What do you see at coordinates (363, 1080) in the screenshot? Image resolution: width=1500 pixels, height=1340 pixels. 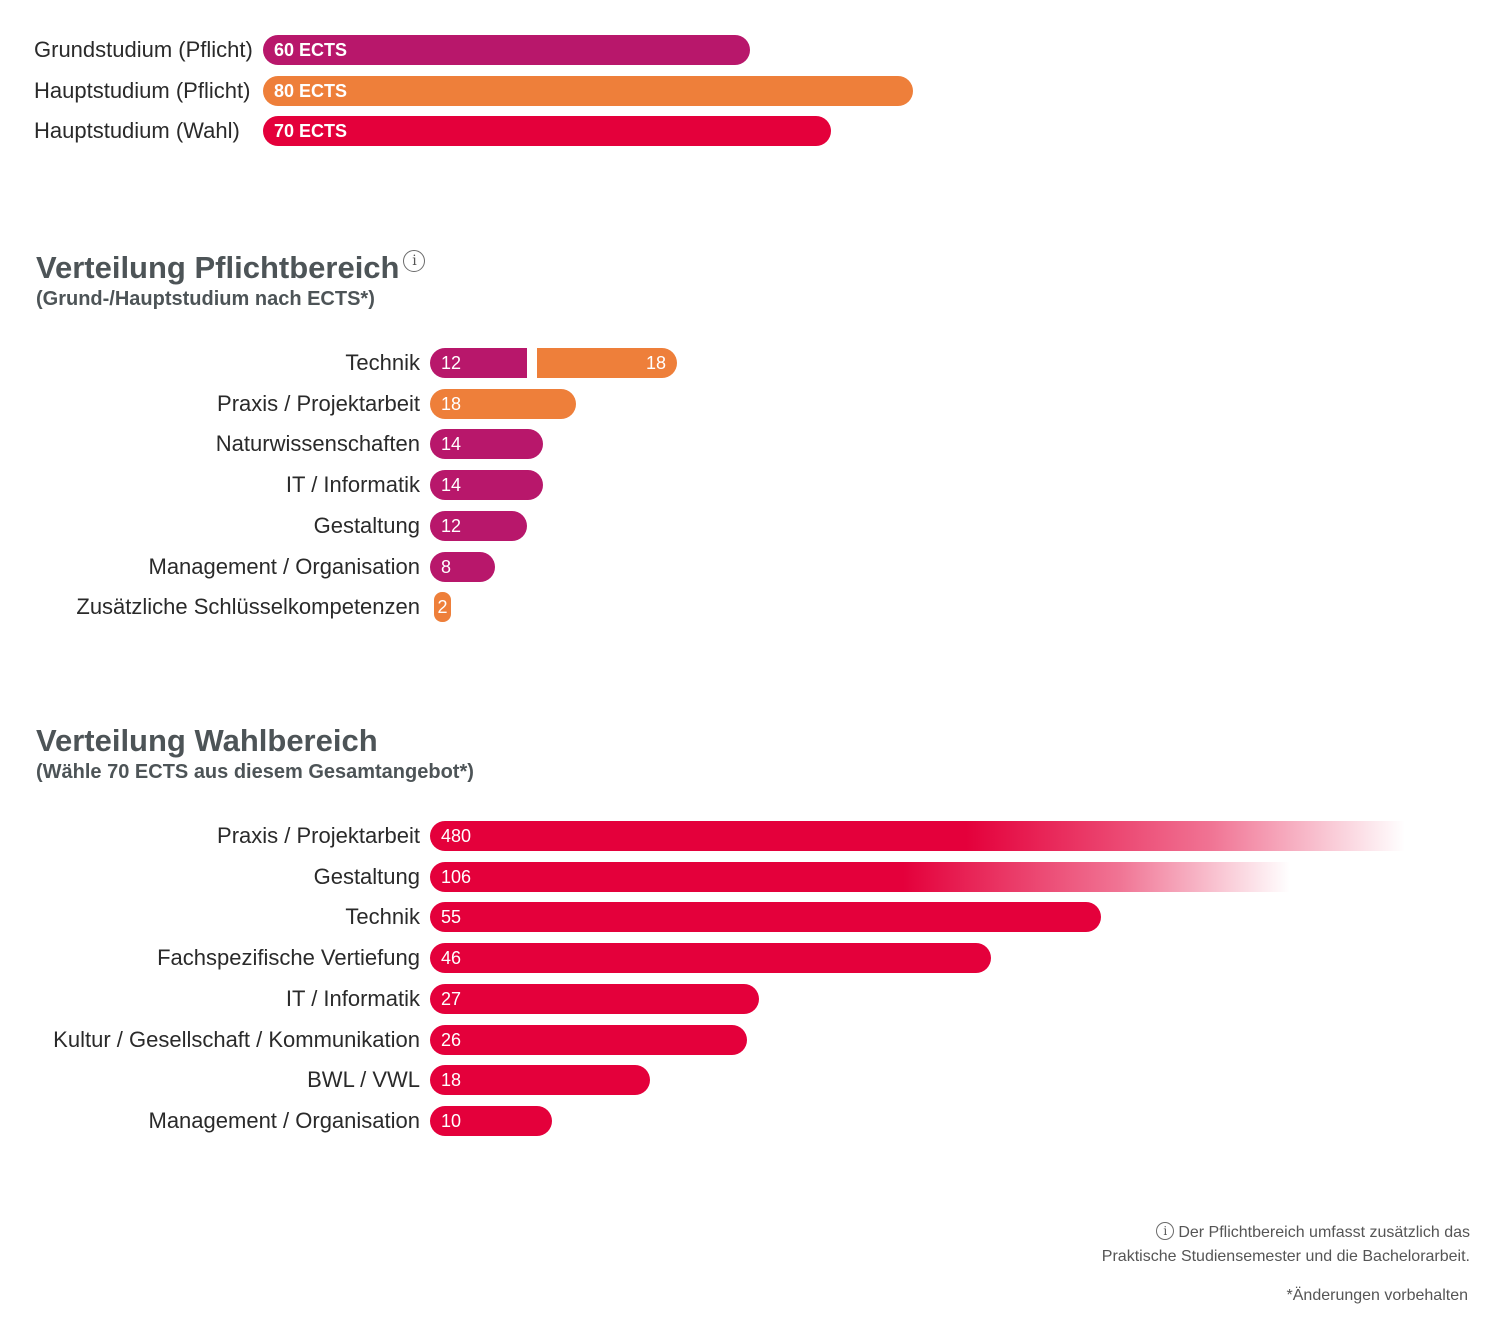 I see `wahl-label: BWL / VWL` at bounding box center [363, 1080].